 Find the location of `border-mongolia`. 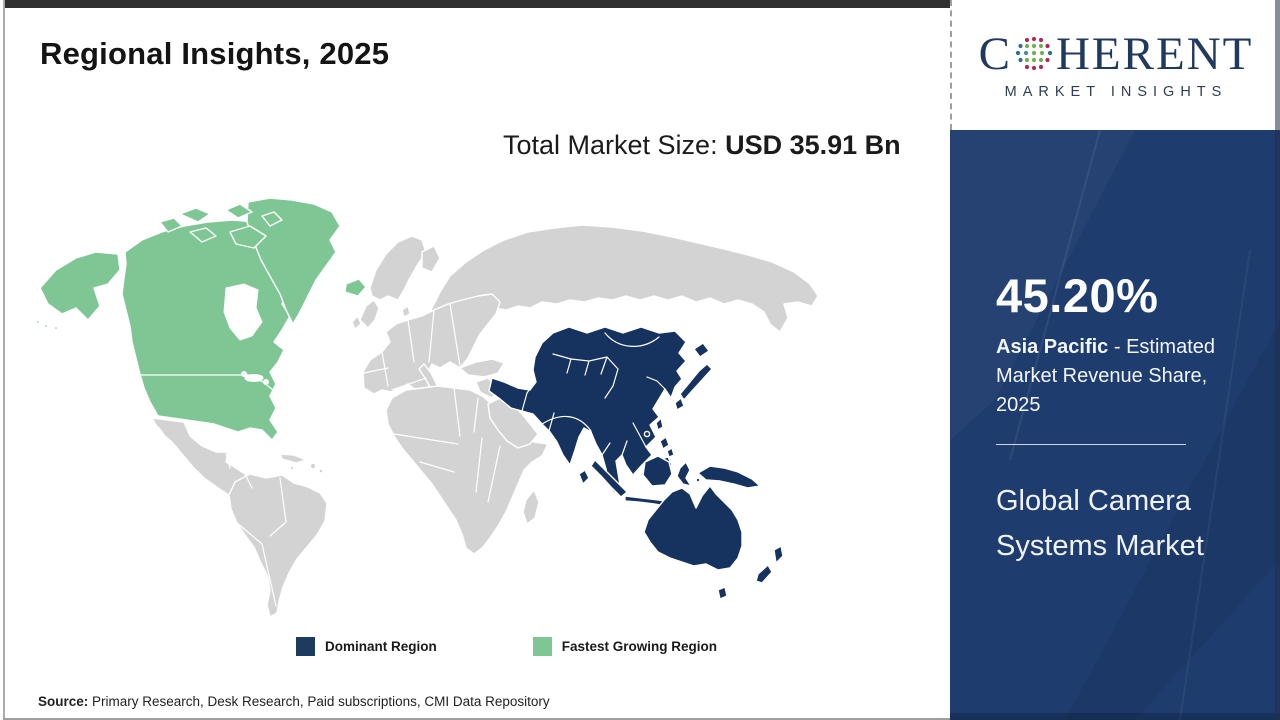

border-mongolia is located at coordinates (632, 339).